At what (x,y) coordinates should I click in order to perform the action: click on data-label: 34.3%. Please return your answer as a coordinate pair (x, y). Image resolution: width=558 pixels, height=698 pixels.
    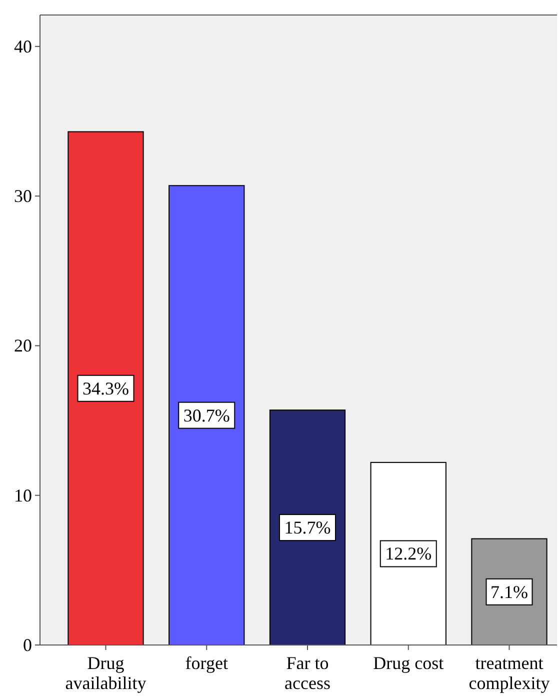
    Looking at the image, I should click on (105, 388).